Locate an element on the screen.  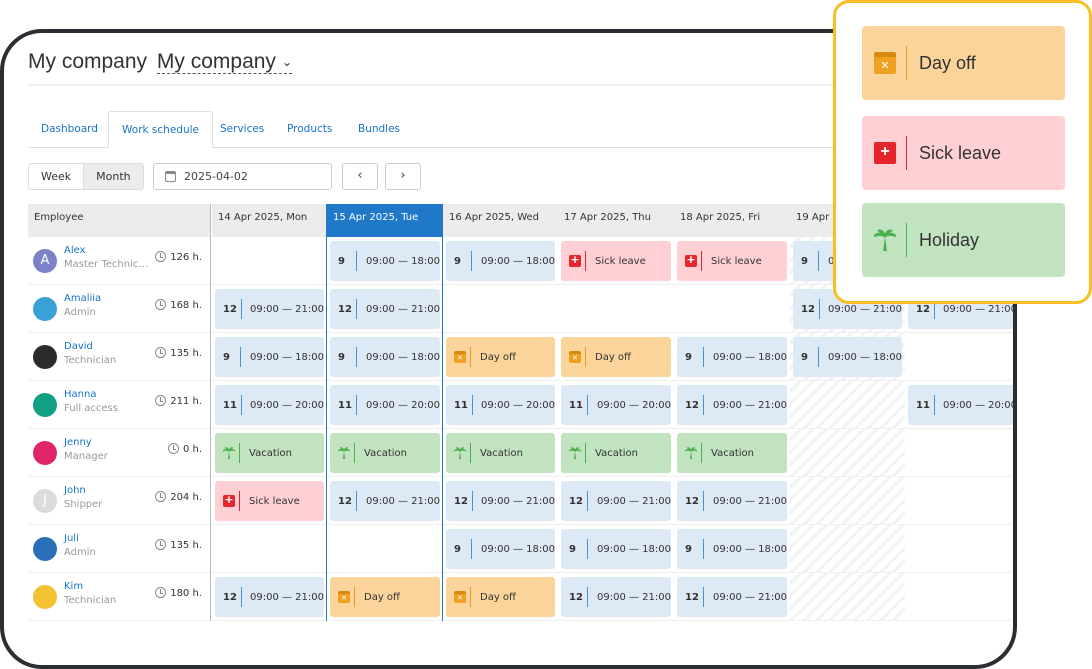
employee-name: Jenny is located at coordinates (78, 442).